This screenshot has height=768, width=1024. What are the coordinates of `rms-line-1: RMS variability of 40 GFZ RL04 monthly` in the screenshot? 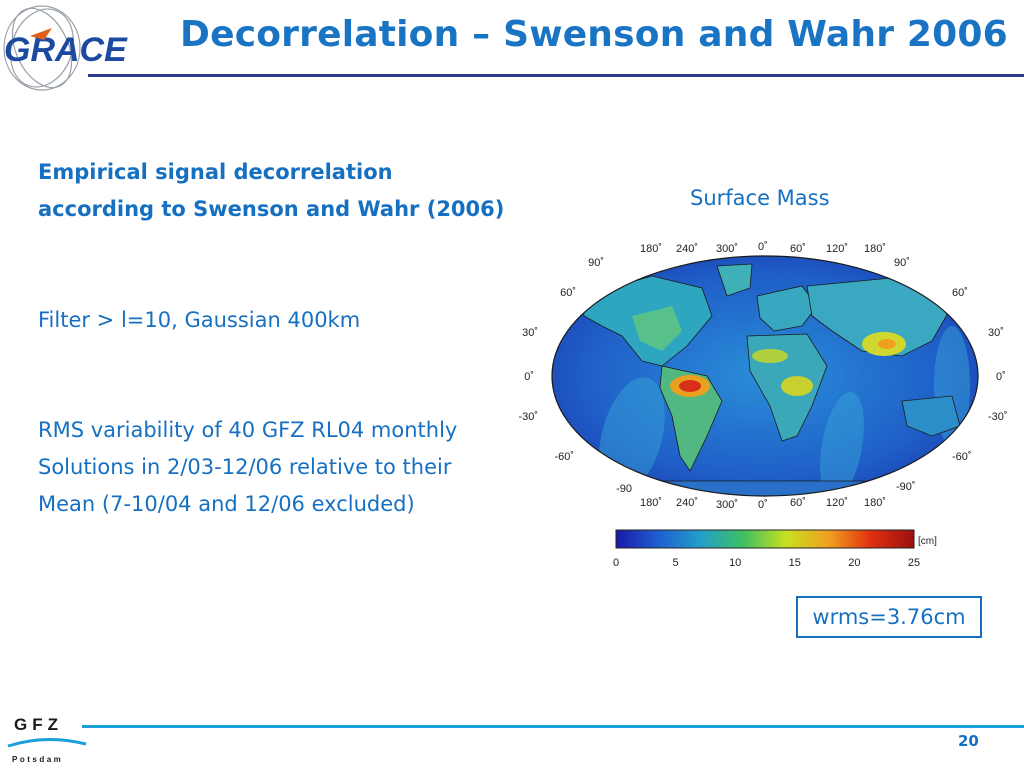 It's located at (248, 430).